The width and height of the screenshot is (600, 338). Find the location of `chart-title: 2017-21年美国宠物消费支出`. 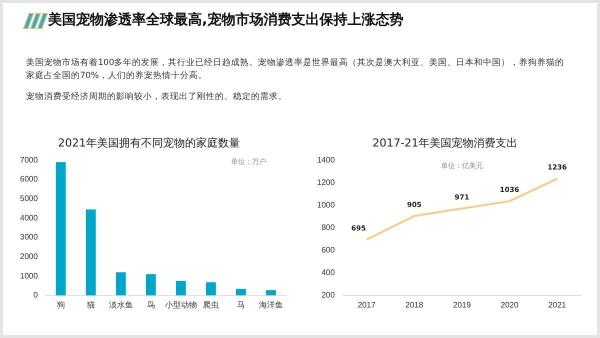

chart-title: 2017-21年美国宠物消费支出 is located at coordinates (445, 143).